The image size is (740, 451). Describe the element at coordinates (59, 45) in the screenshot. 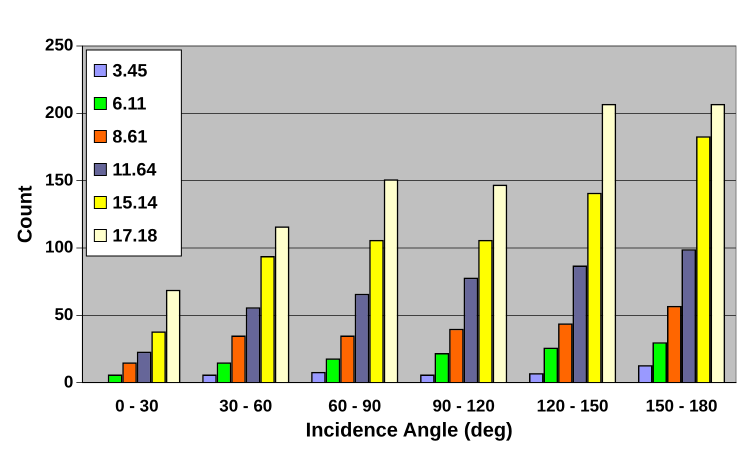

I see `y-tick-label: 250` at that location.